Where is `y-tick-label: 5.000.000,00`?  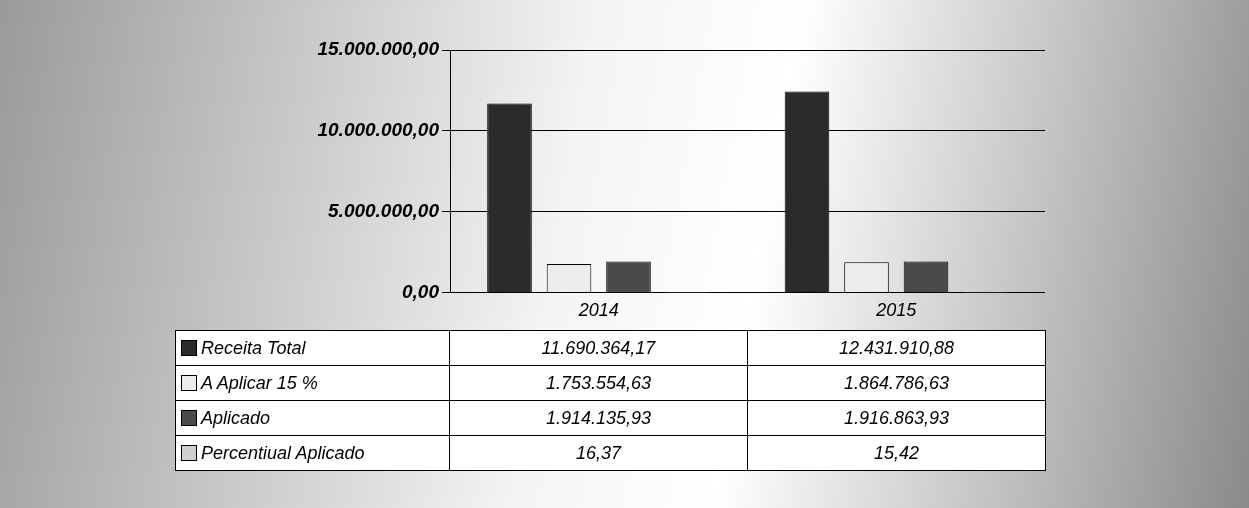
y-tick-label: 5.000.000,00 is located at coordinates (384, 210).